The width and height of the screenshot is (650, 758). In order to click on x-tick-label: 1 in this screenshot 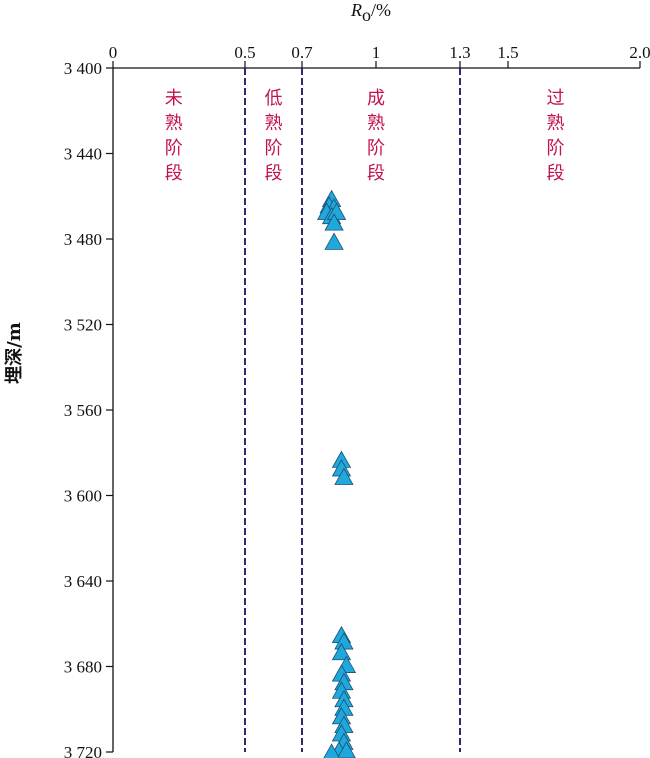, I will do `click(376, 52)`.